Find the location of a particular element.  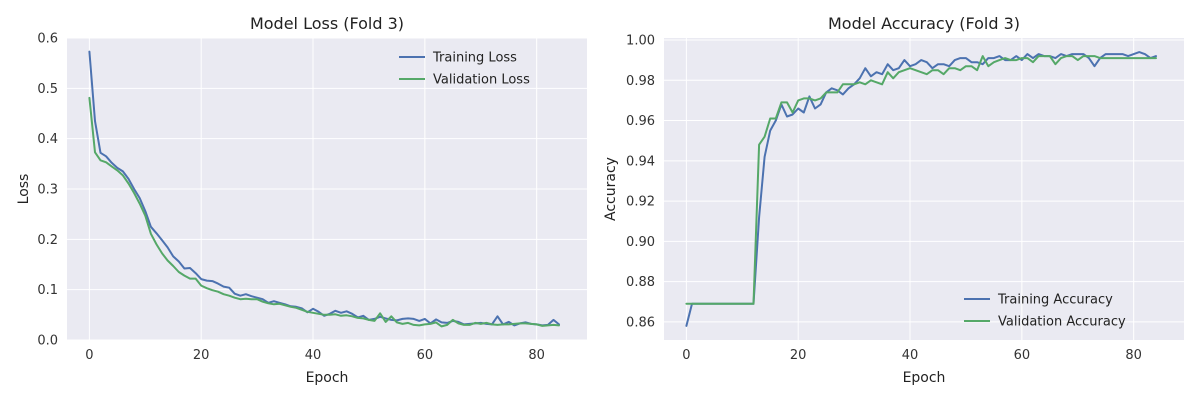

loss-x-tick-label: 20 is located at coordinates (201, 355).